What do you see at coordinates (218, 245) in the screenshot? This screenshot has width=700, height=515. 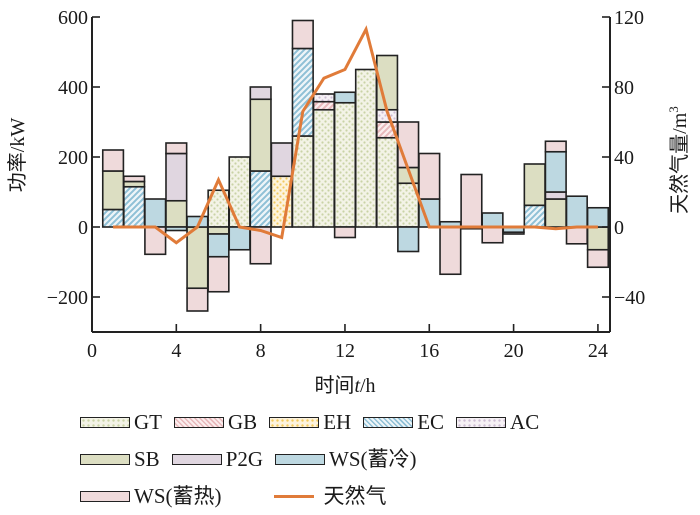 I see `bar-wsc-h6` at bounding box center [218, 245].